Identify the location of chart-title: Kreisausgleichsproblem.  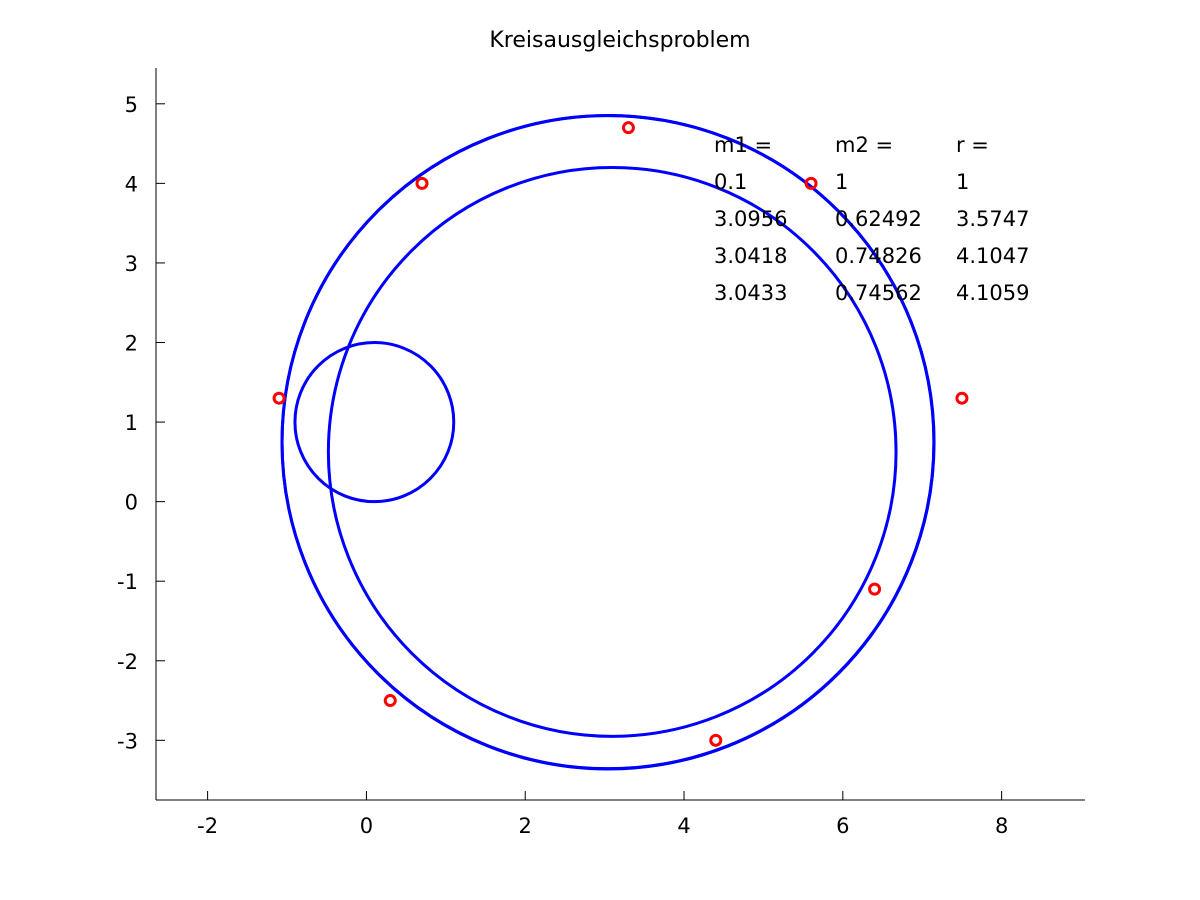
(619, 40).